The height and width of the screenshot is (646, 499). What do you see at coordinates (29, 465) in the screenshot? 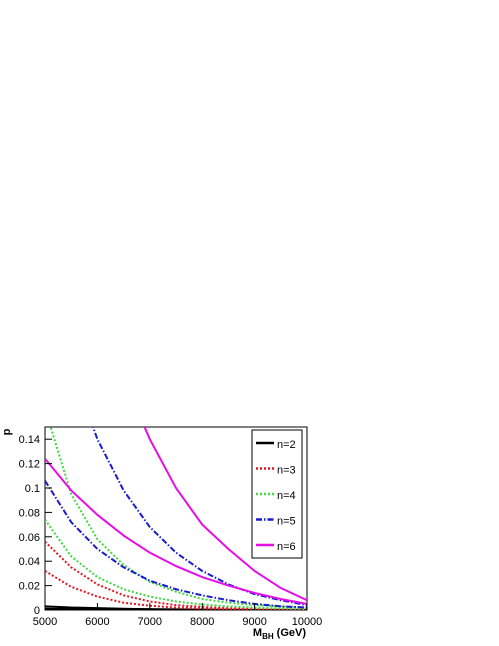
I see `y-tick-label: 0.12` at bounding box center [29, 465].